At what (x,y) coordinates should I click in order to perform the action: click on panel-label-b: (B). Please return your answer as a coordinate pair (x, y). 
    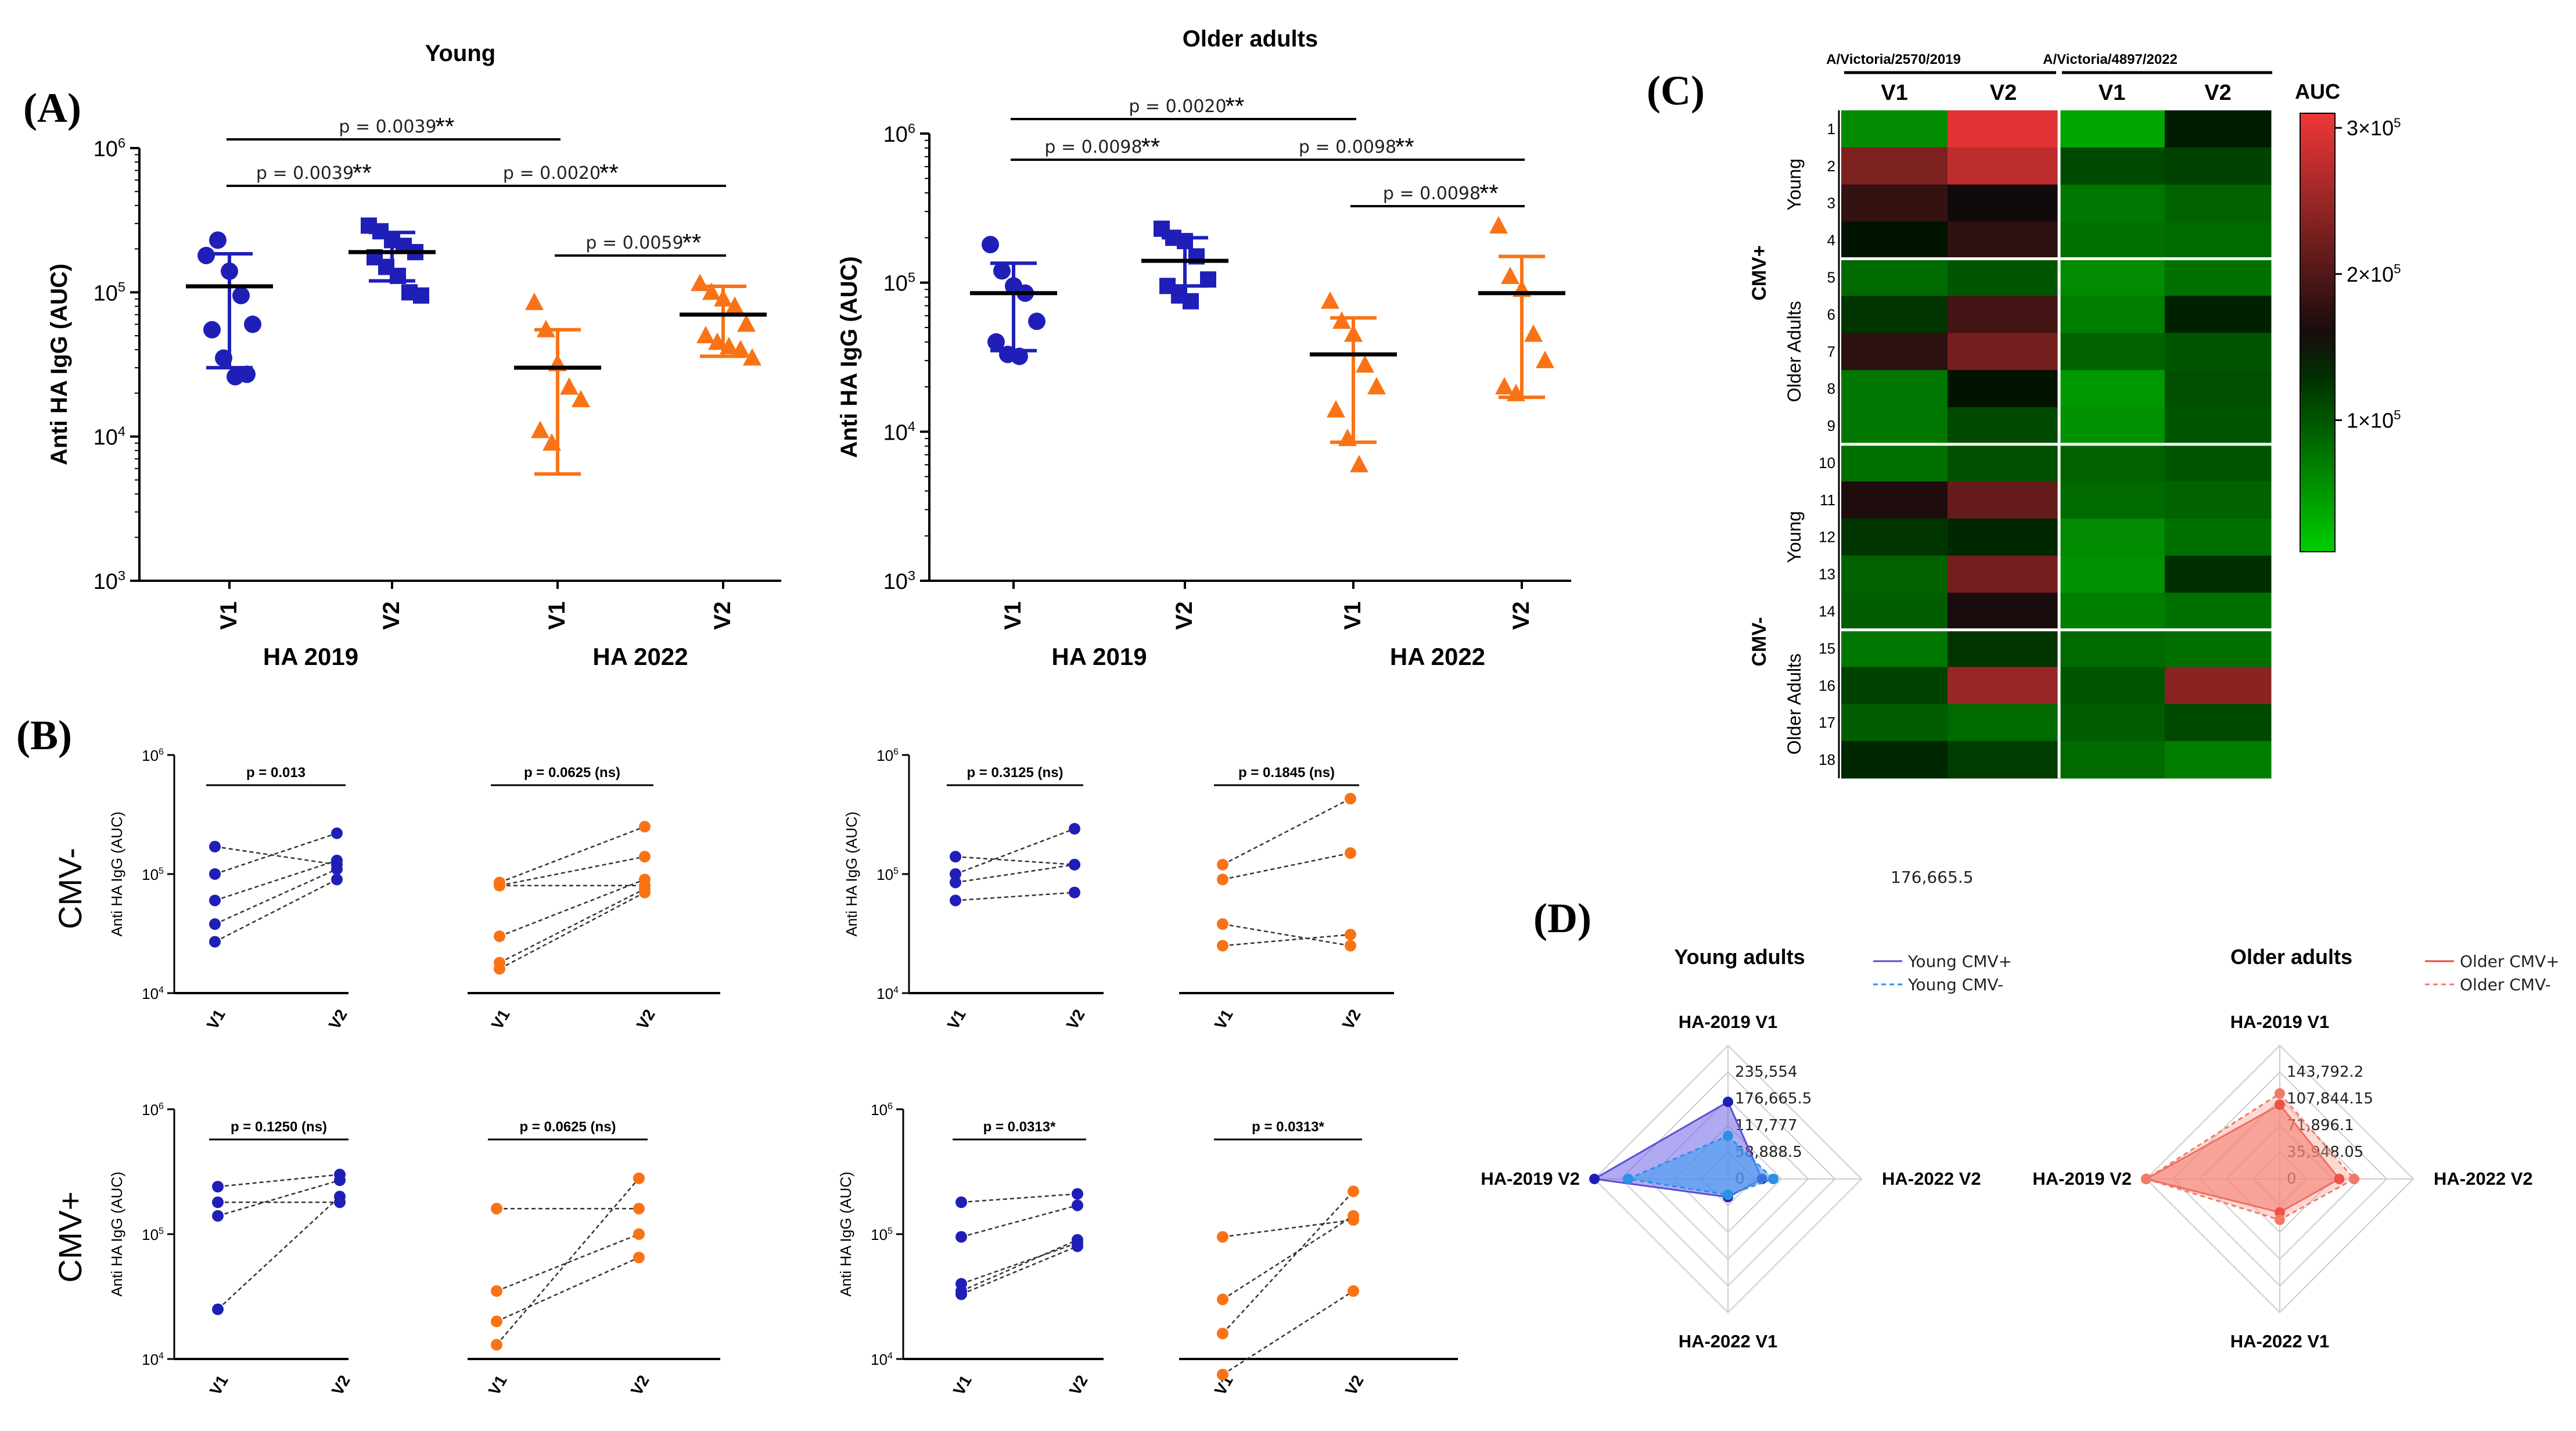
    Looking at the image, I should click on (44, 735).